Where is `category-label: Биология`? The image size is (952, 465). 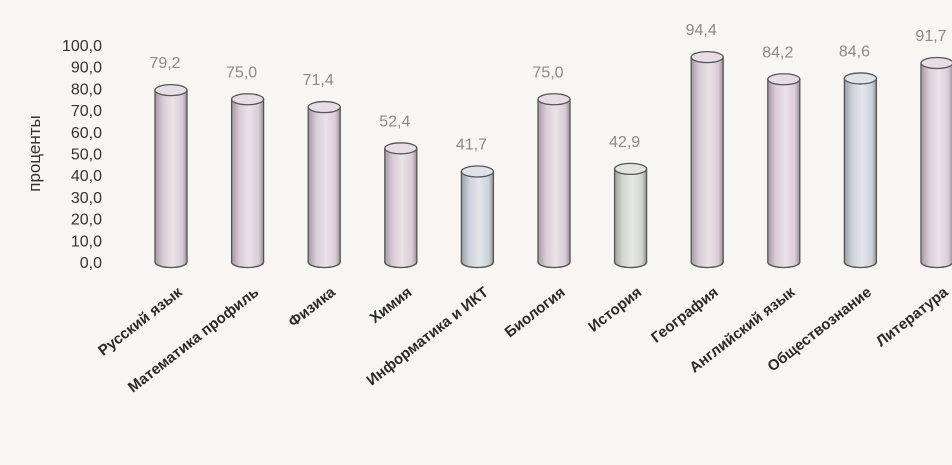 category-label: Биология is located at coordinates (535, 312).